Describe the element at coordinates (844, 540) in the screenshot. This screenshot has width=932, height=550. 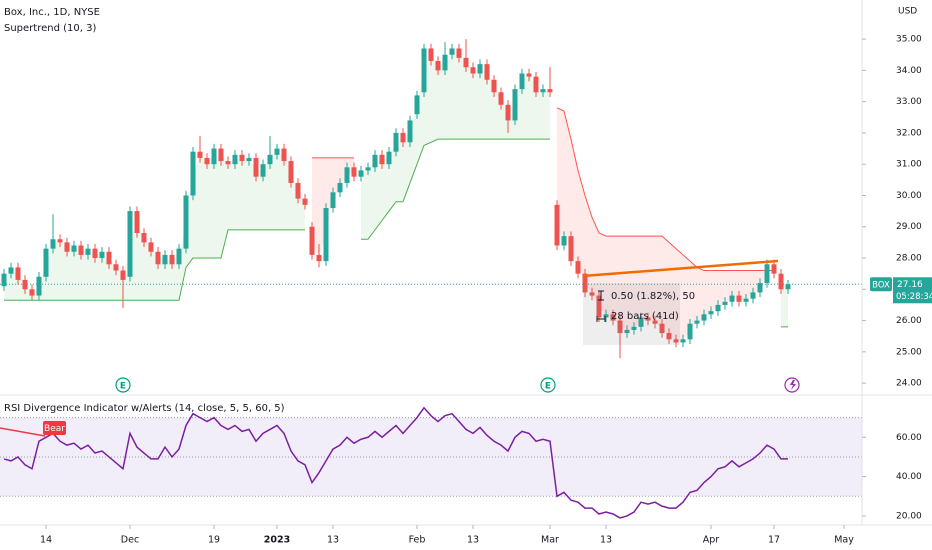
I see `x-tick-label: May` at that location.